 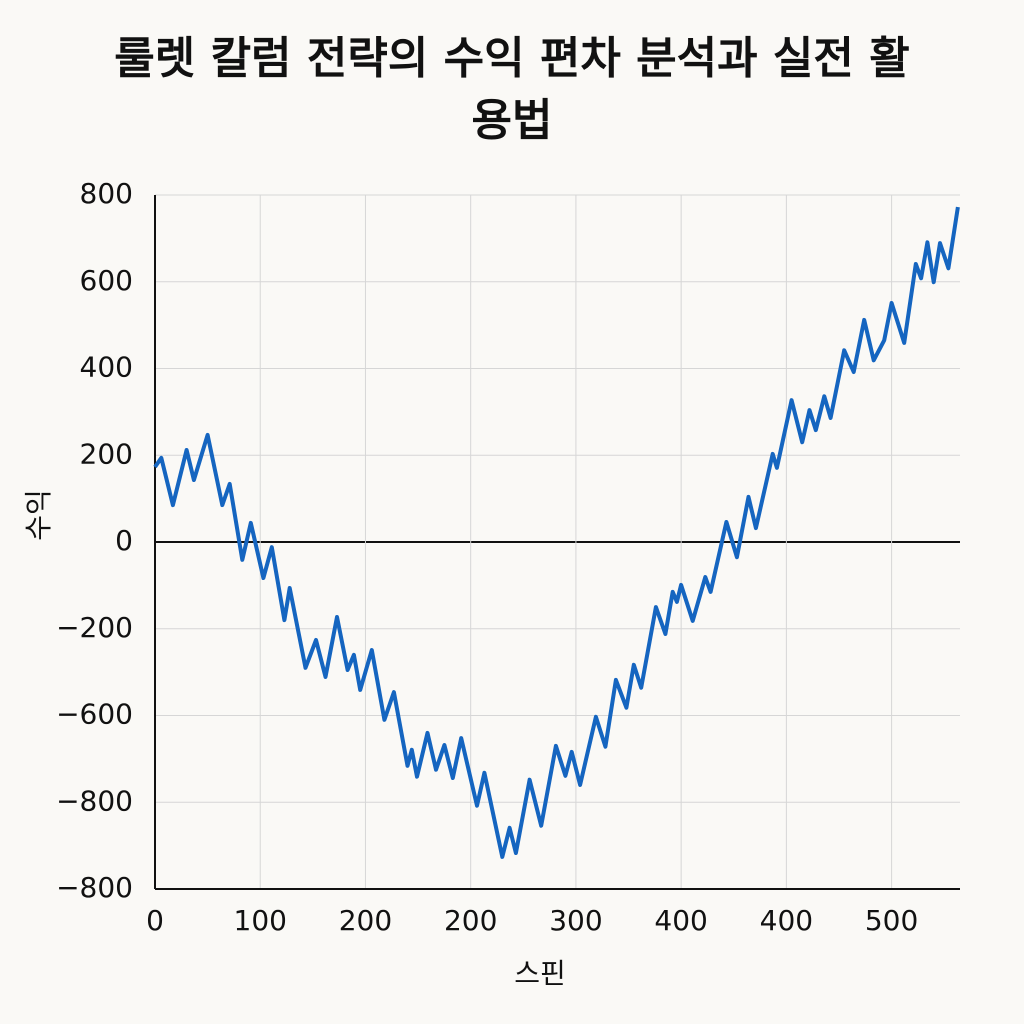 I want to click on x-tick-label: 300, so click(x=575, y=920).